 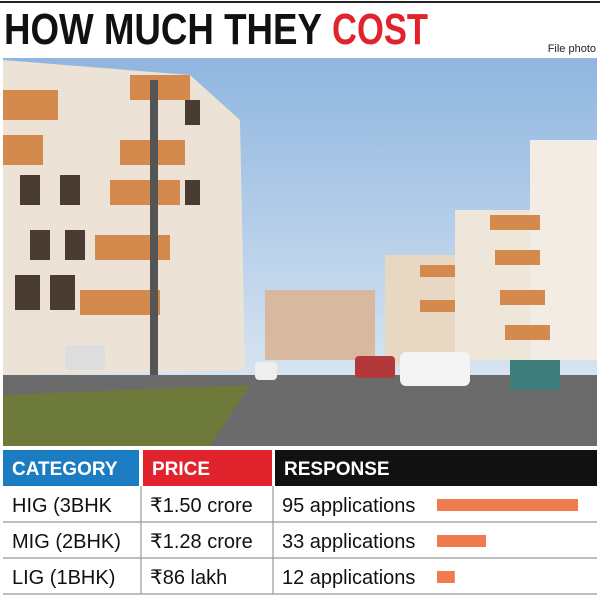 What do you see at coordinates (201, 506) in the screenshot?
I see `price: ₹1.50 crore` at bounding box center [201, 506].